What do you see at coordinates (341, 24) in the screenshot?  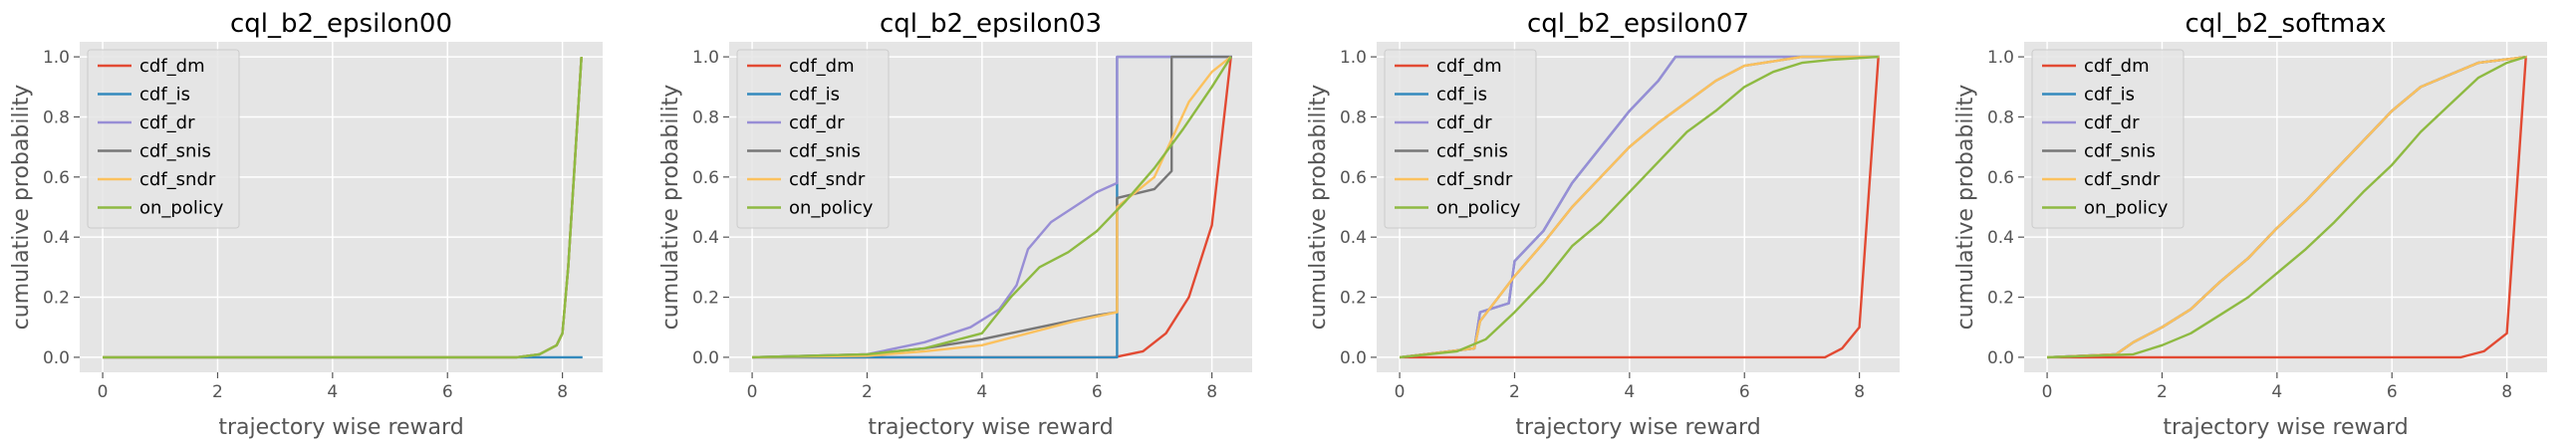 I see `chart-title: cql_b2_epsilon00` at bounding box center [341, 24].